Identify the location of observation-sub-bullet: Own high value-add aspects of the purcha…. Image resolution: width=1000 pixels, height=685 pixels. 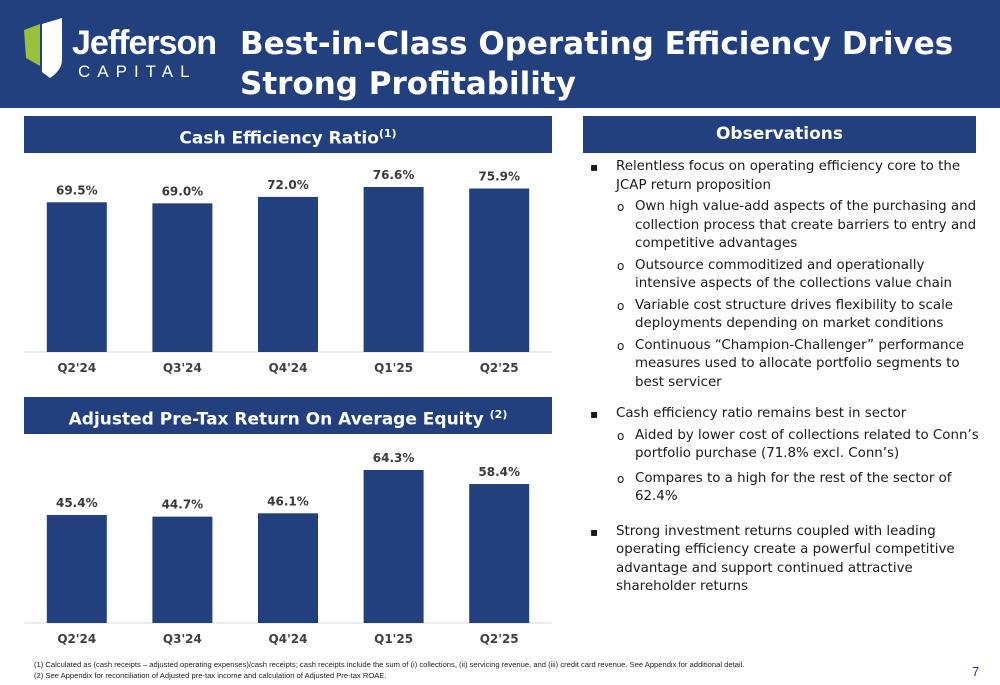
(786, 226).